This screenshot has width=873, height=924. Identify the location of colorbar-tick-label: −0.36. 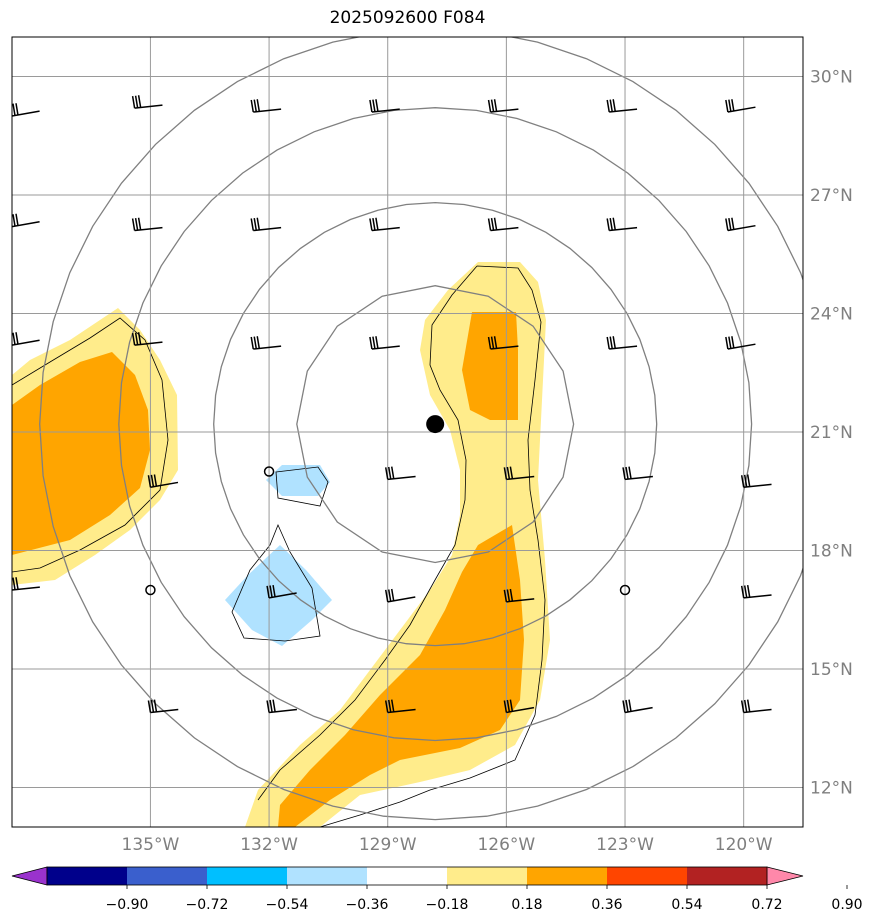
(367, 905).